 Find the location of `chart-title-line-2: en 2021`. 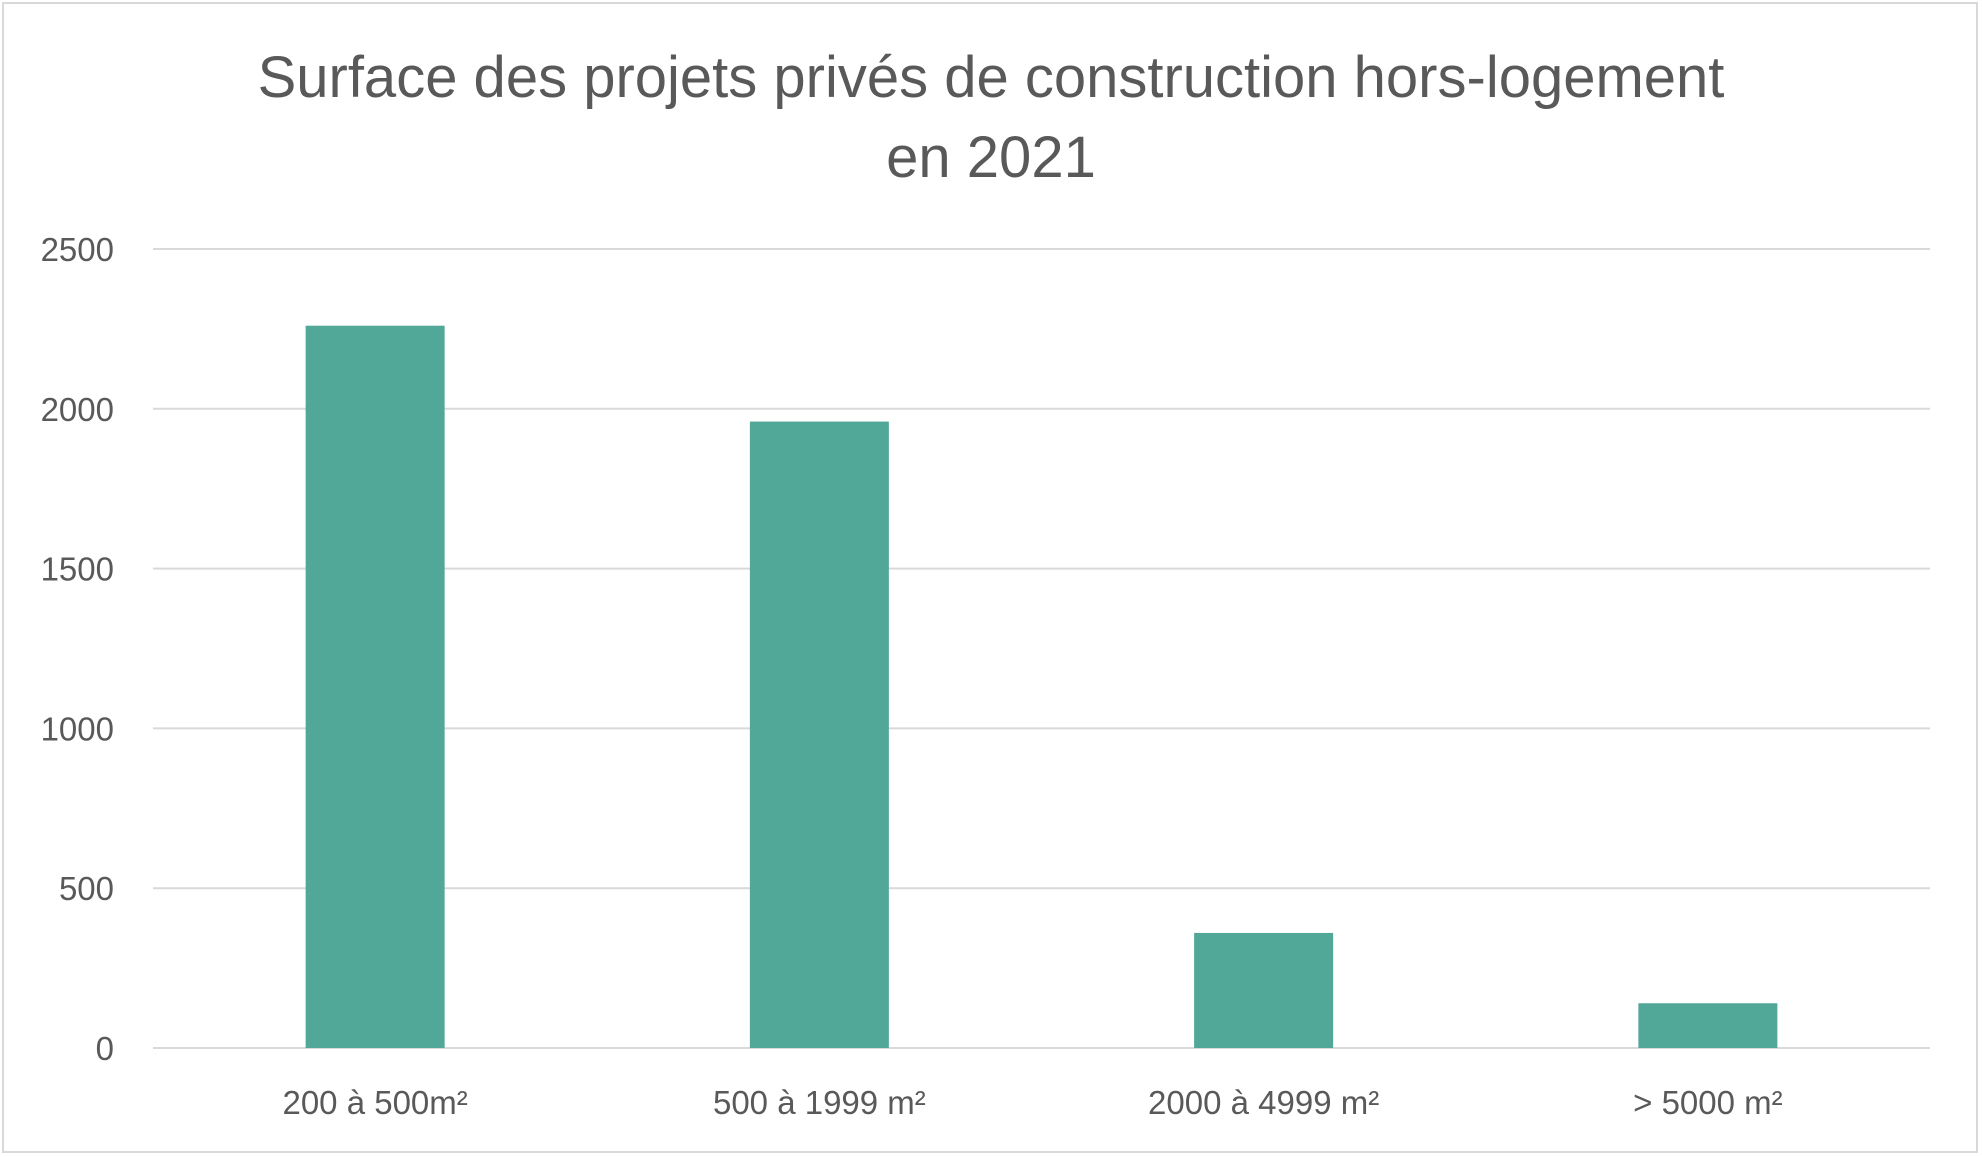

chart-title-line-2: en 2021 is located at coordinates (991, 157).